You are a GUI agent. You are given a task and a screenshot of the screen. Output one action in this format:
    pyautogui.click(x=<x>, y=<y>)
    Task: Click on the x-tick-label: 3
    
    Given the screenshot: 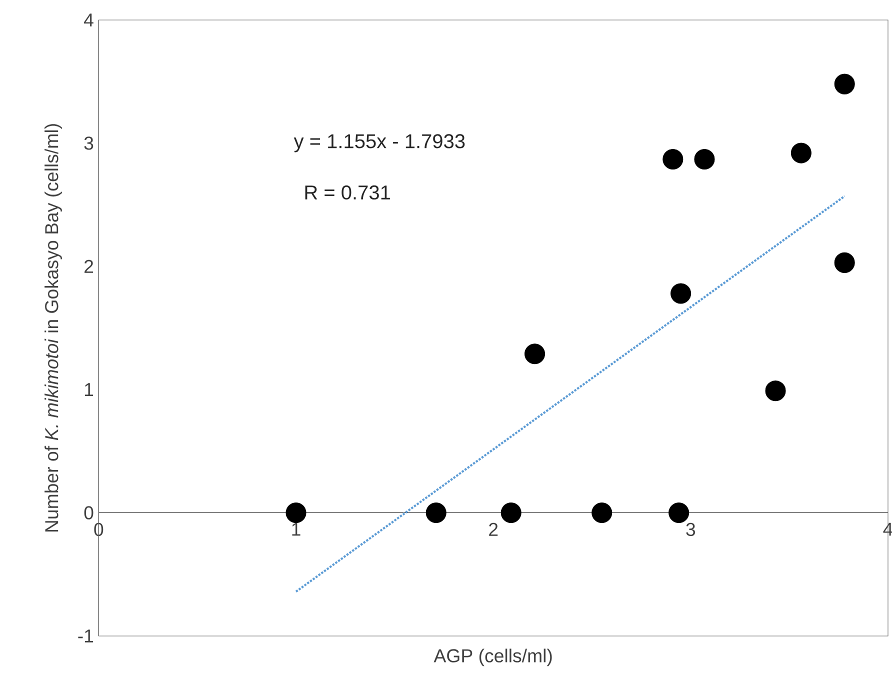 What is the action you would take?
    pyautogui.click(x=691, y=529)
    